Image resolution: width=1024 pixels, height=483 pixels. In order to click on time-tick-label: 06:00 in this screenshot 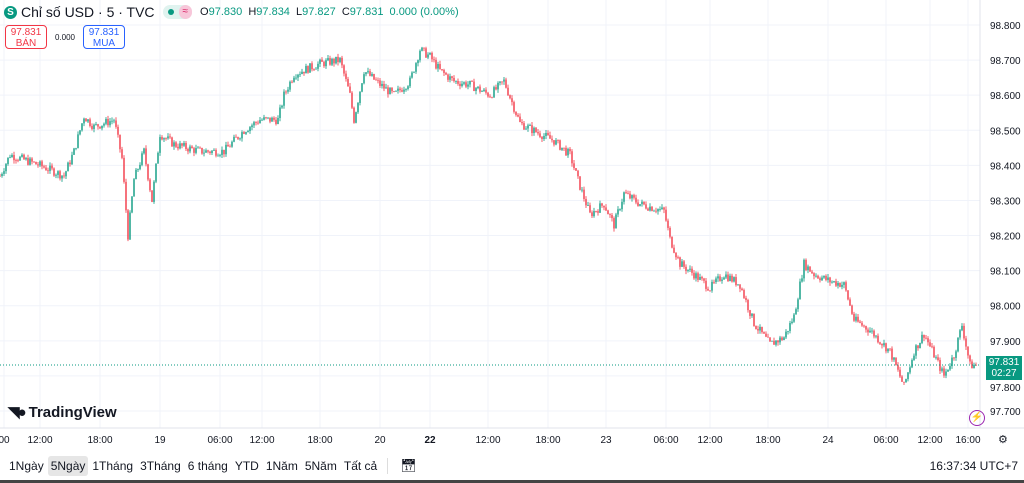, I will do `click(219, 440)`.